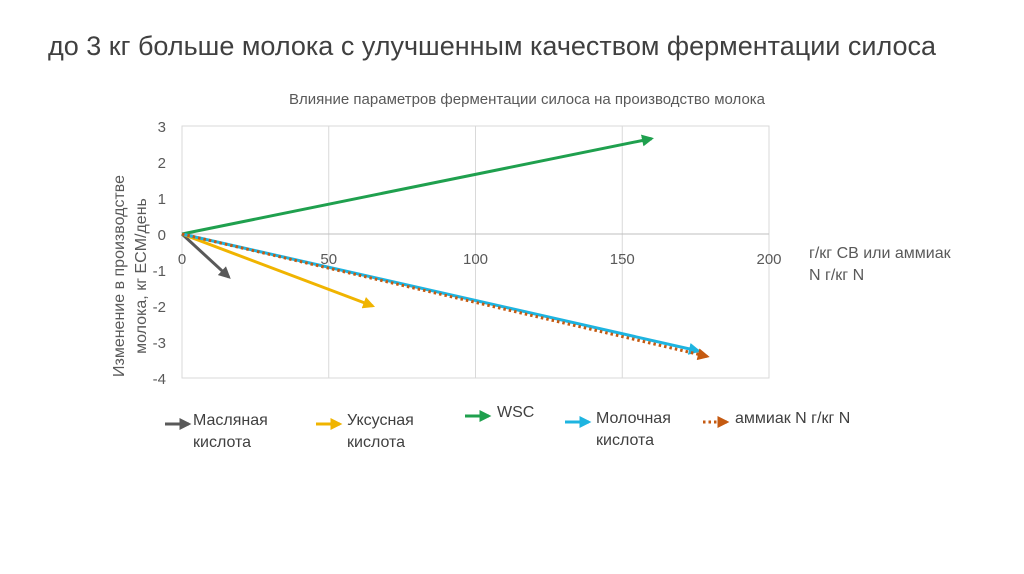  What do you see at coordinates (141, 276) in the screenshot?
I see `y-axis-label-line: молока, кг ECM/день` at bounding box center [141, 276].